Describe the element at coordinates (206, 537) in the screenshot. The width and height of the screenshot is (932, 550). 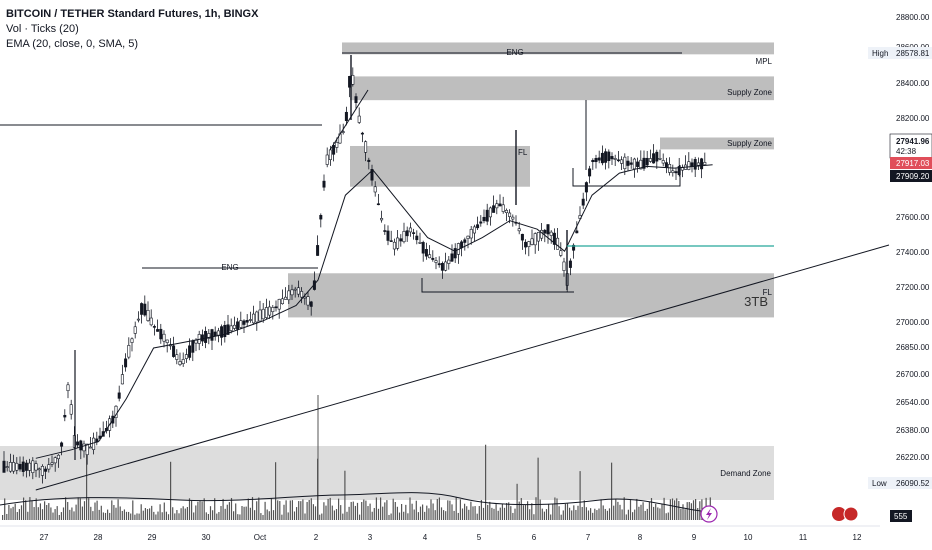
I see `time-tick-label: 30` at that location.